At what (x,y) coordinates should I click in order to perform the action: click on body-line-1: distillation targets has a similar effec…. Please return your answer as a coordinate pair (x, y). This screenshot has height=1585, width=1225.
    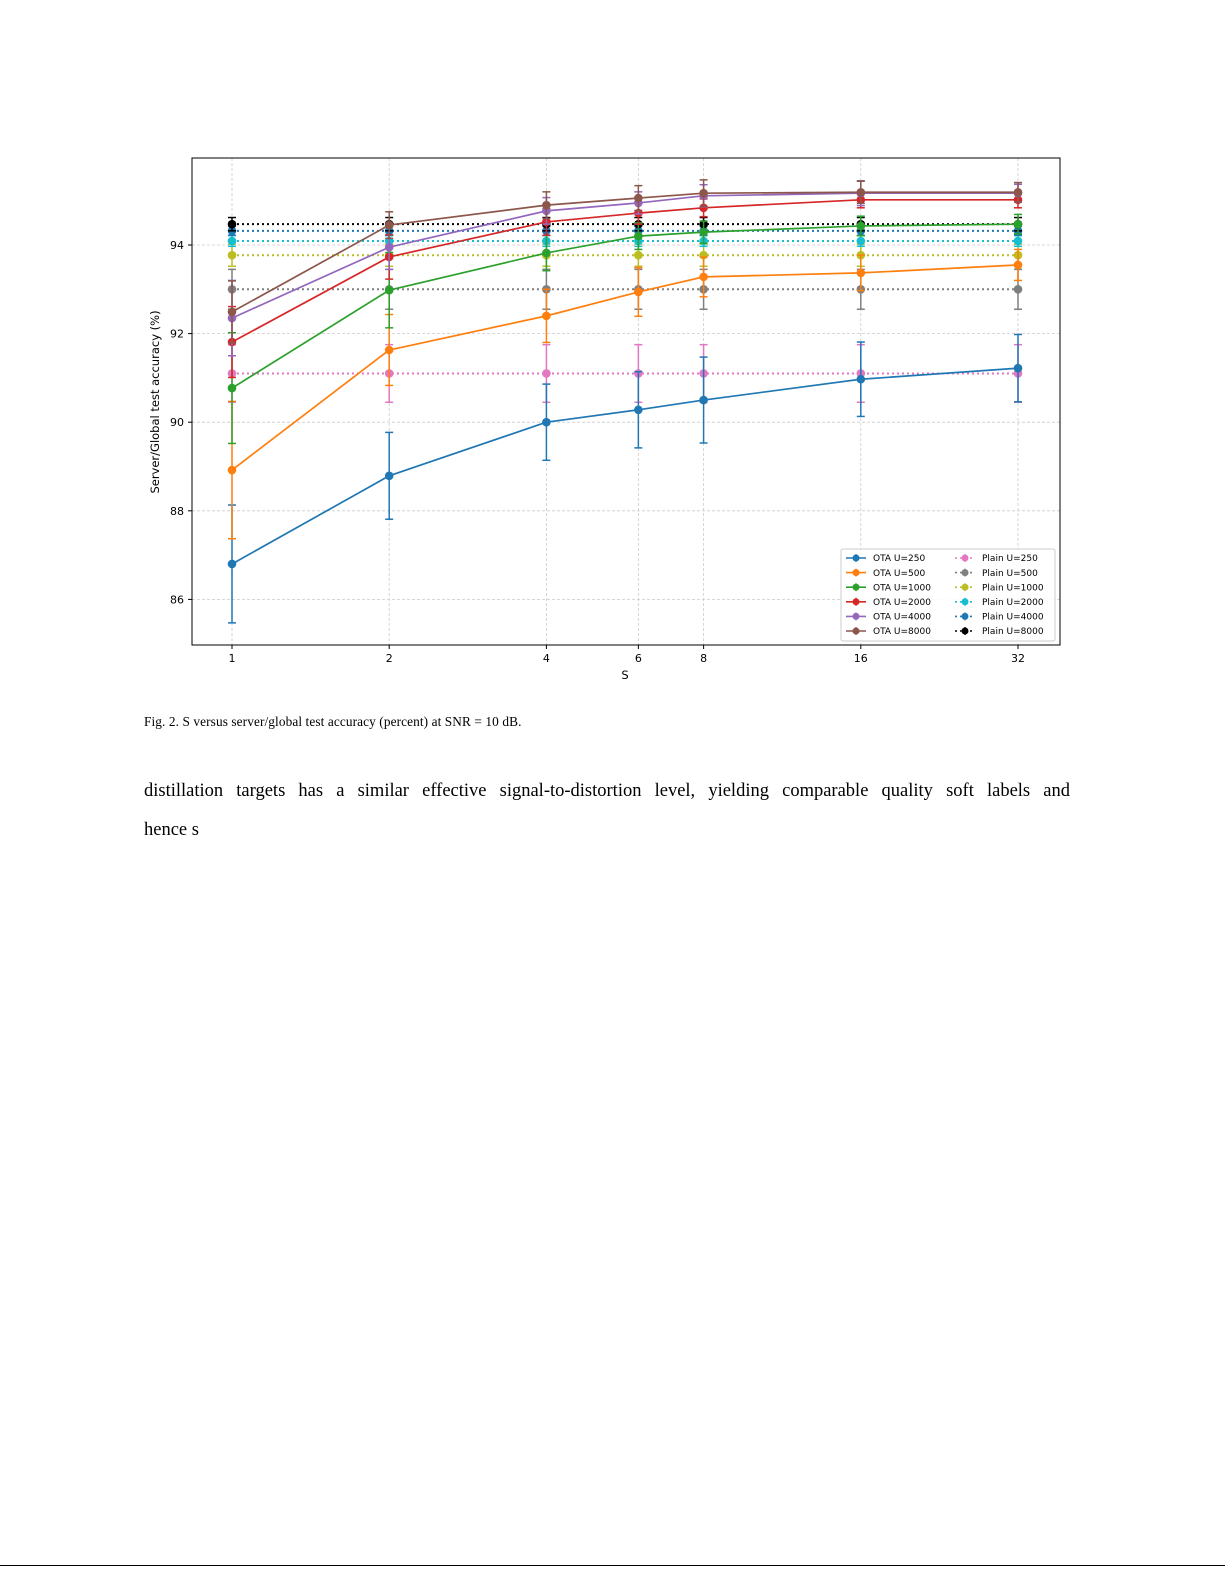
    Looking at the image, I should click on (607, 791).